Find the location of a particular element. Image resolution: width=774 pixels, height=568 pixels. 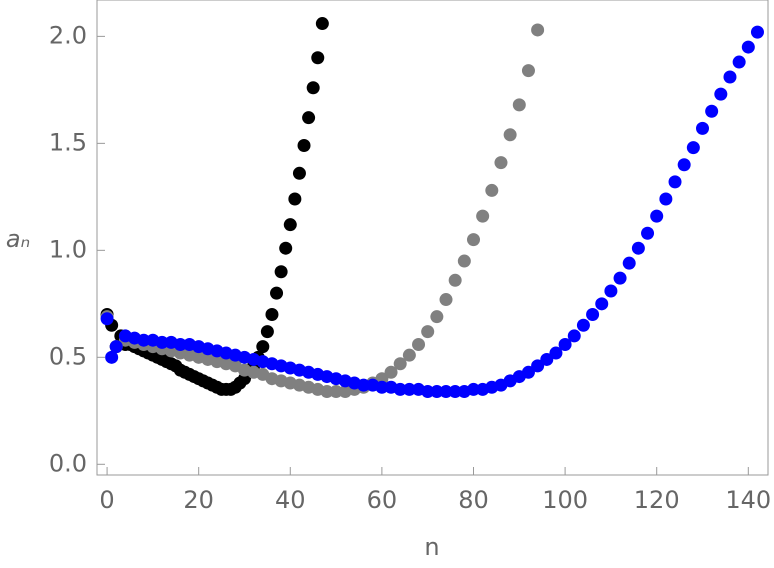

x-tick-label: 60 is located at coordinates (382, 500).